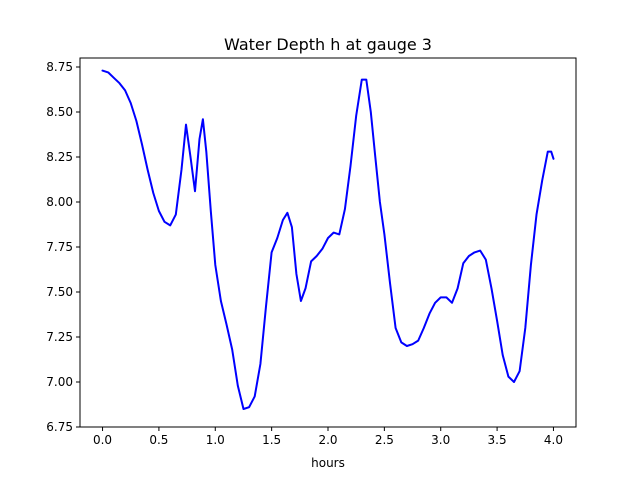  What do you see at coordinates (327, 440) in the screenshot?
I see `x-tick-label: 2.0` at bounding box center [327, 440].